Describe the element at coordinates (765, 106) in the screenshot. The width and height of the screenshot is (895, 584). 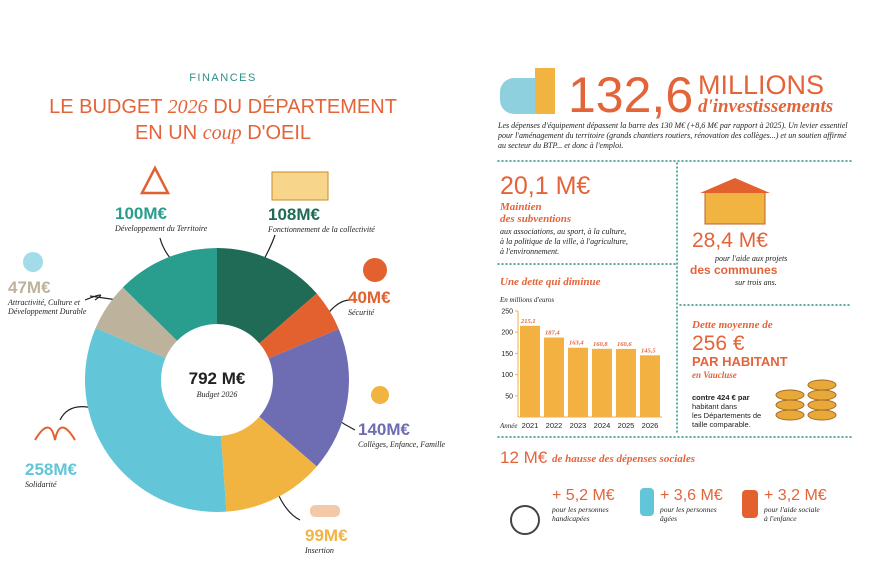
I see `invest-label: d'investissements` at that location.